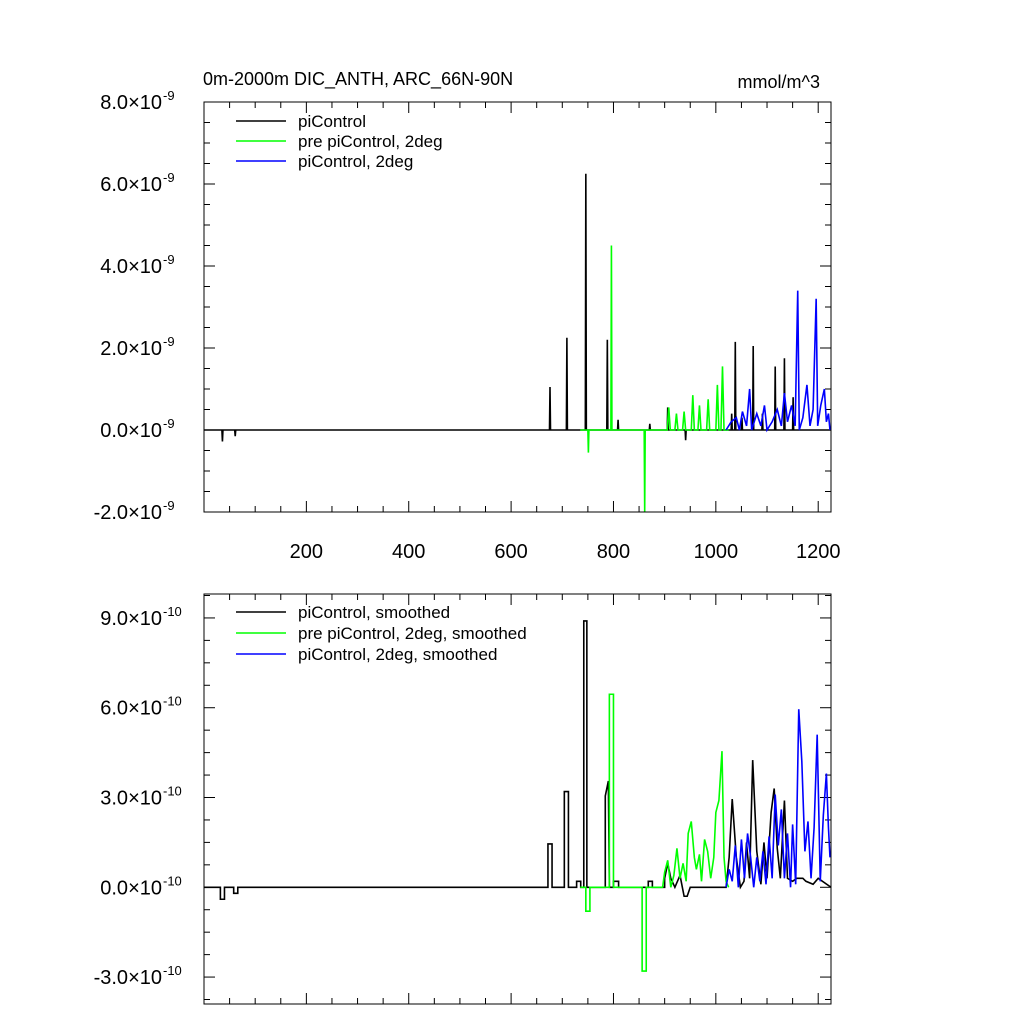 This screenshot has width=1024, height=1024. What do you see at coordinates (131, 349) in the screenshot?
I see `y-tick-label: 2.0×10` at bounding box center [131, 349].